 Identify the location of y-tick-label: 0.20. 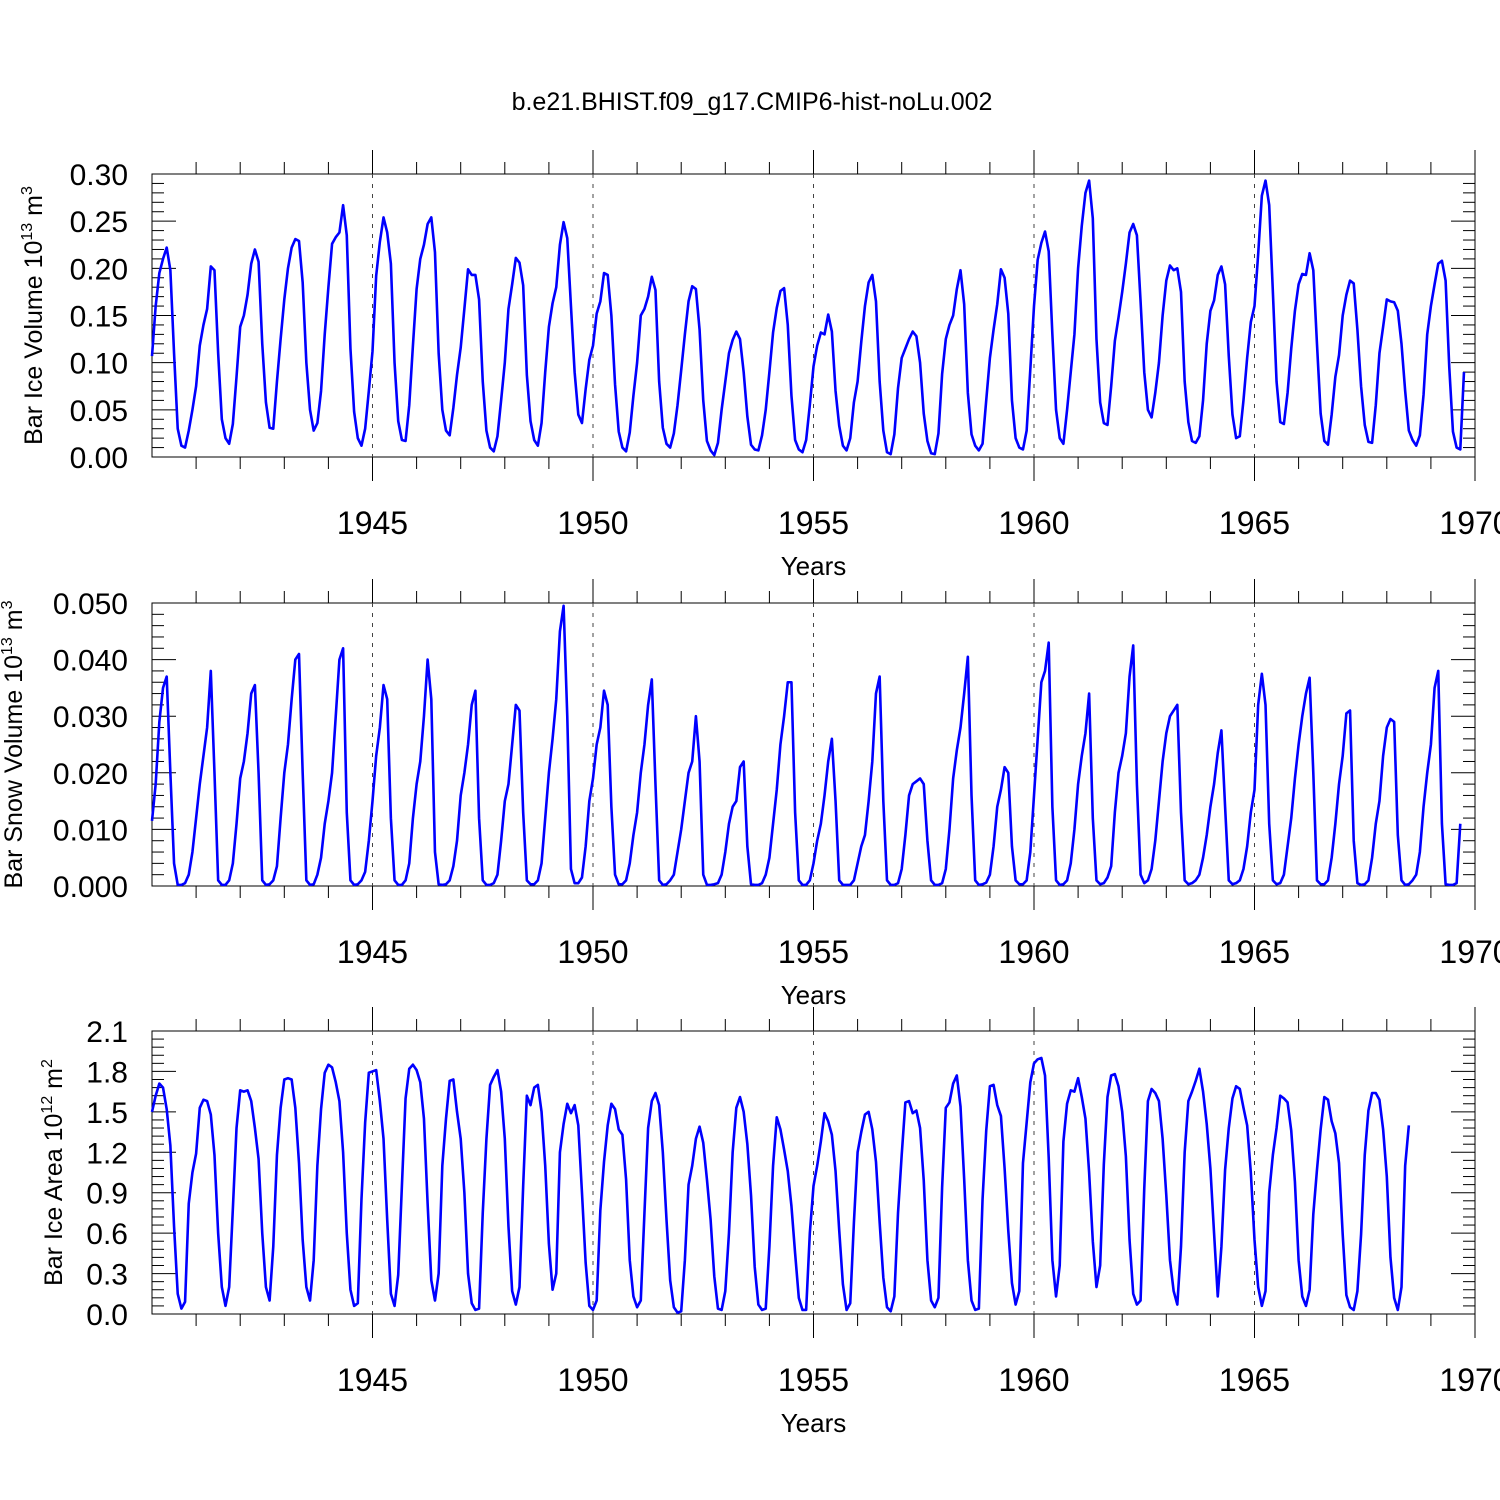
(99, 269).